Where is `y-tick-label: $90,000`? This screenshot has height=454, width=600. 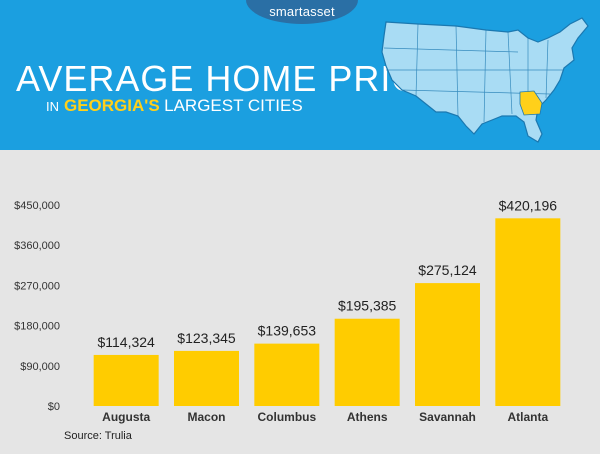 y-tick-label: $90,000 is located at coordinates (40, 367).